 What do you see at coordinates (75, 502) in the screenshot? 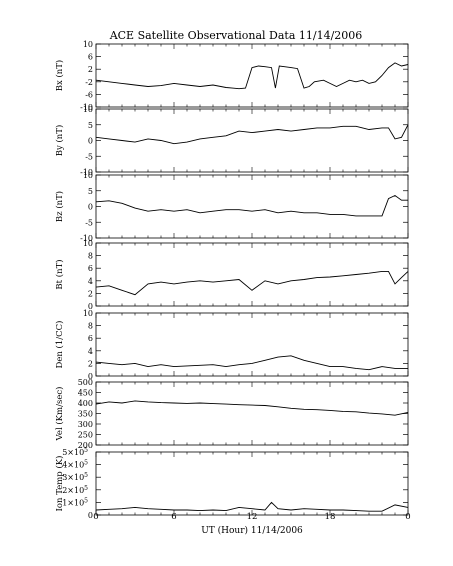
I see `y-tick-label: 1×105` at bounding box center [75, 502].